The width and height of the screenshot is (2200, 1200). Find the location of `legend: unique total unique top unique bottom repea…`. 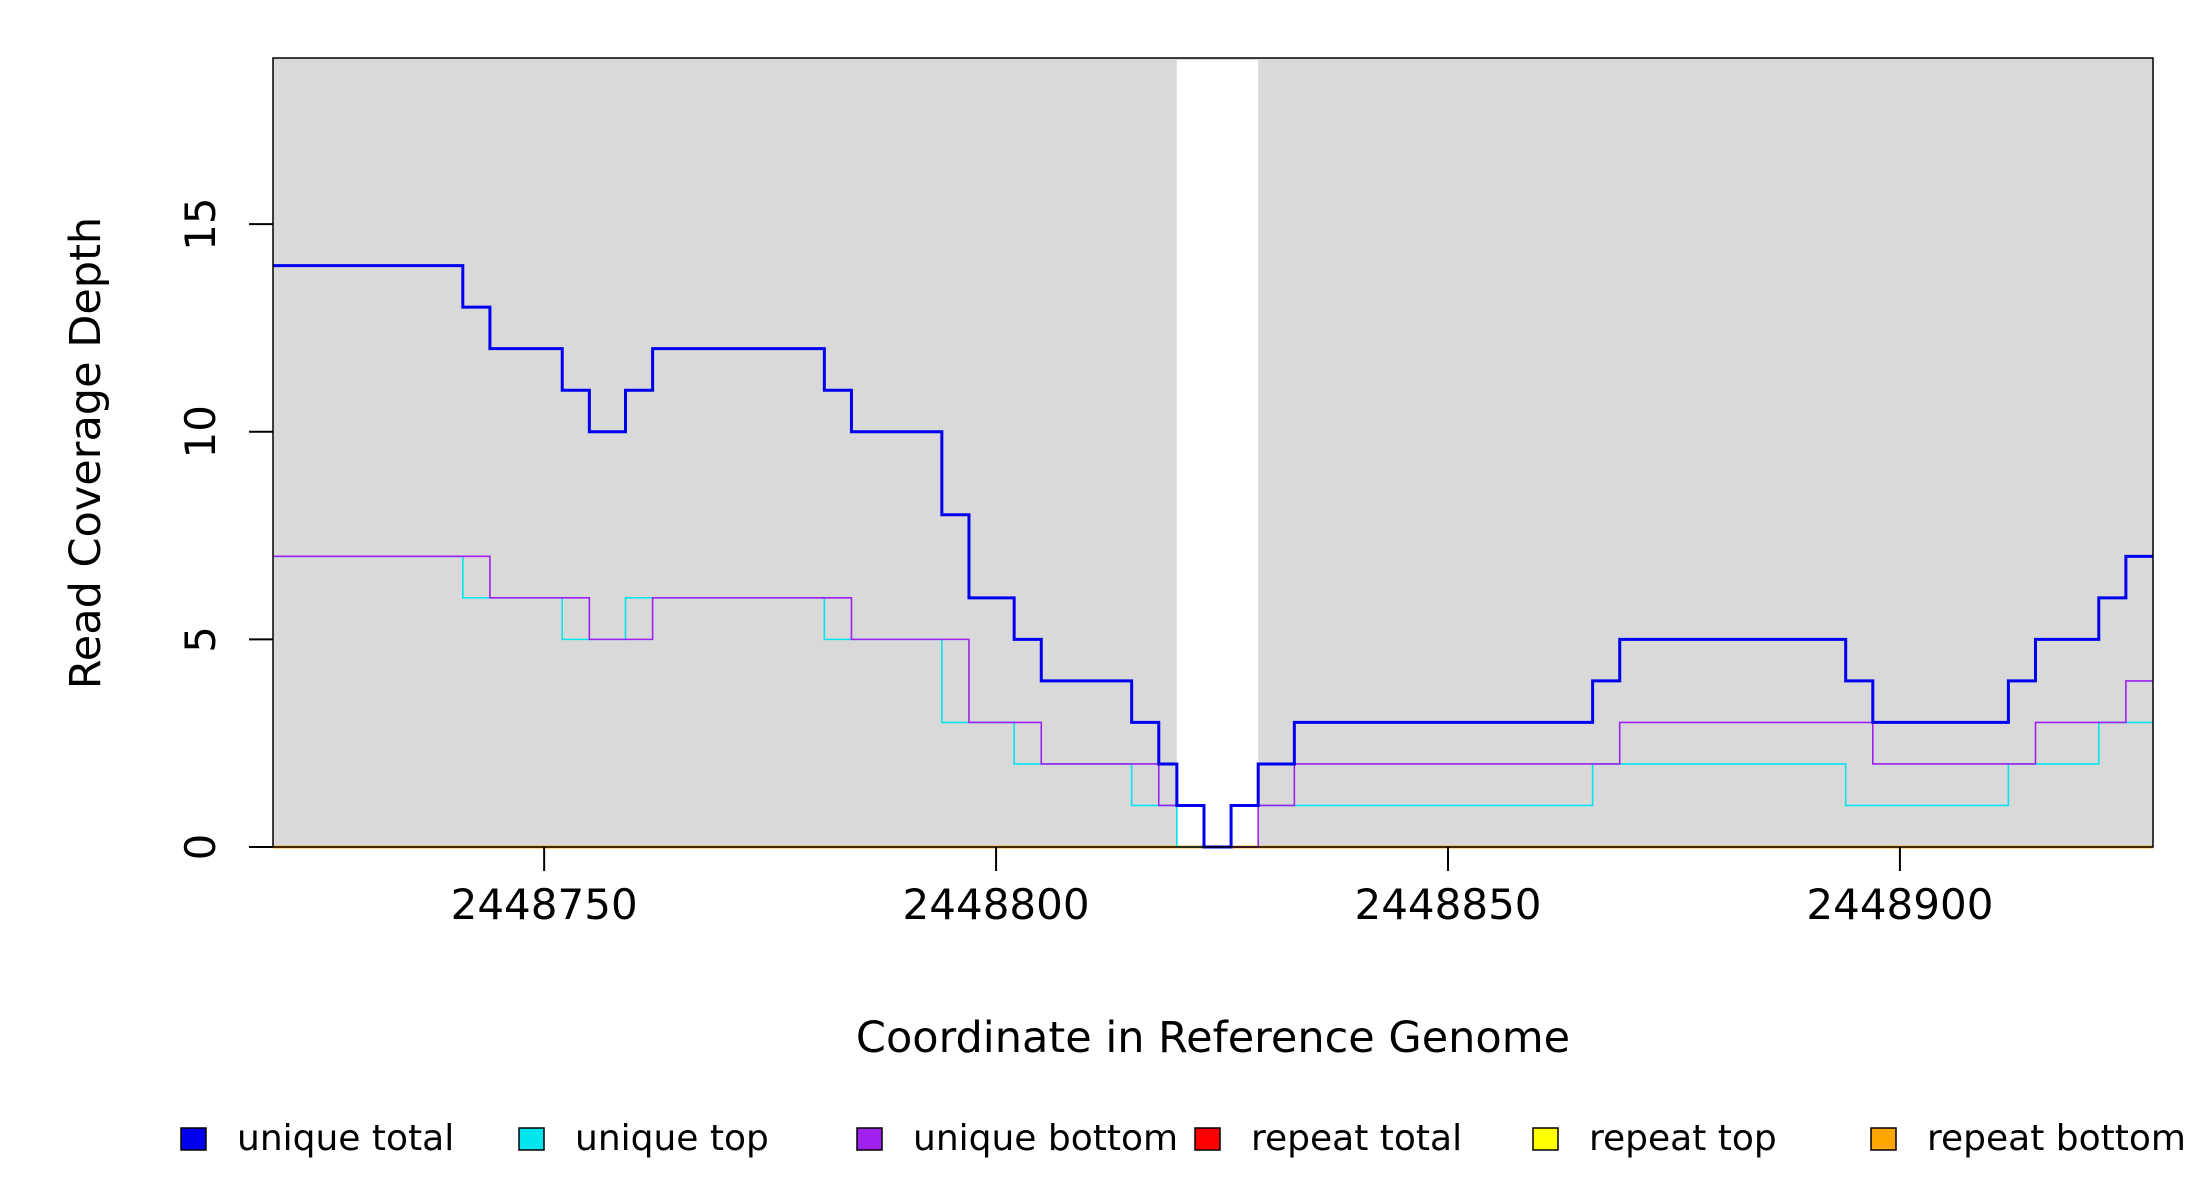

legend: unique total unique top unique bottom repea… is located at coordinates (1183, 1138).